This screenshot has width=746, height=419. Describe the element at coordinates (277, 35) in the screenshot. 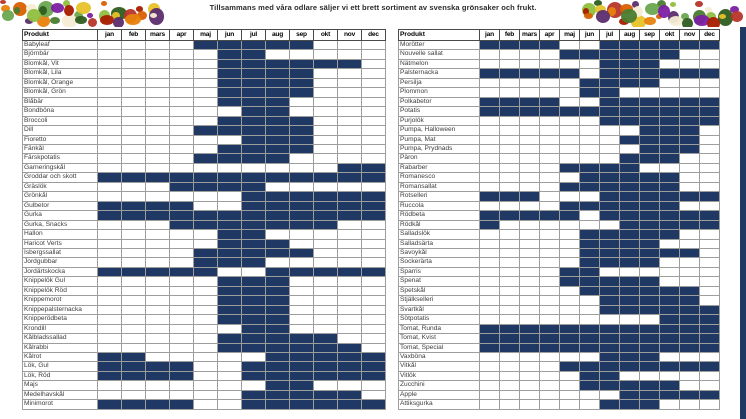

I see `month-column-header: aug` at that location.